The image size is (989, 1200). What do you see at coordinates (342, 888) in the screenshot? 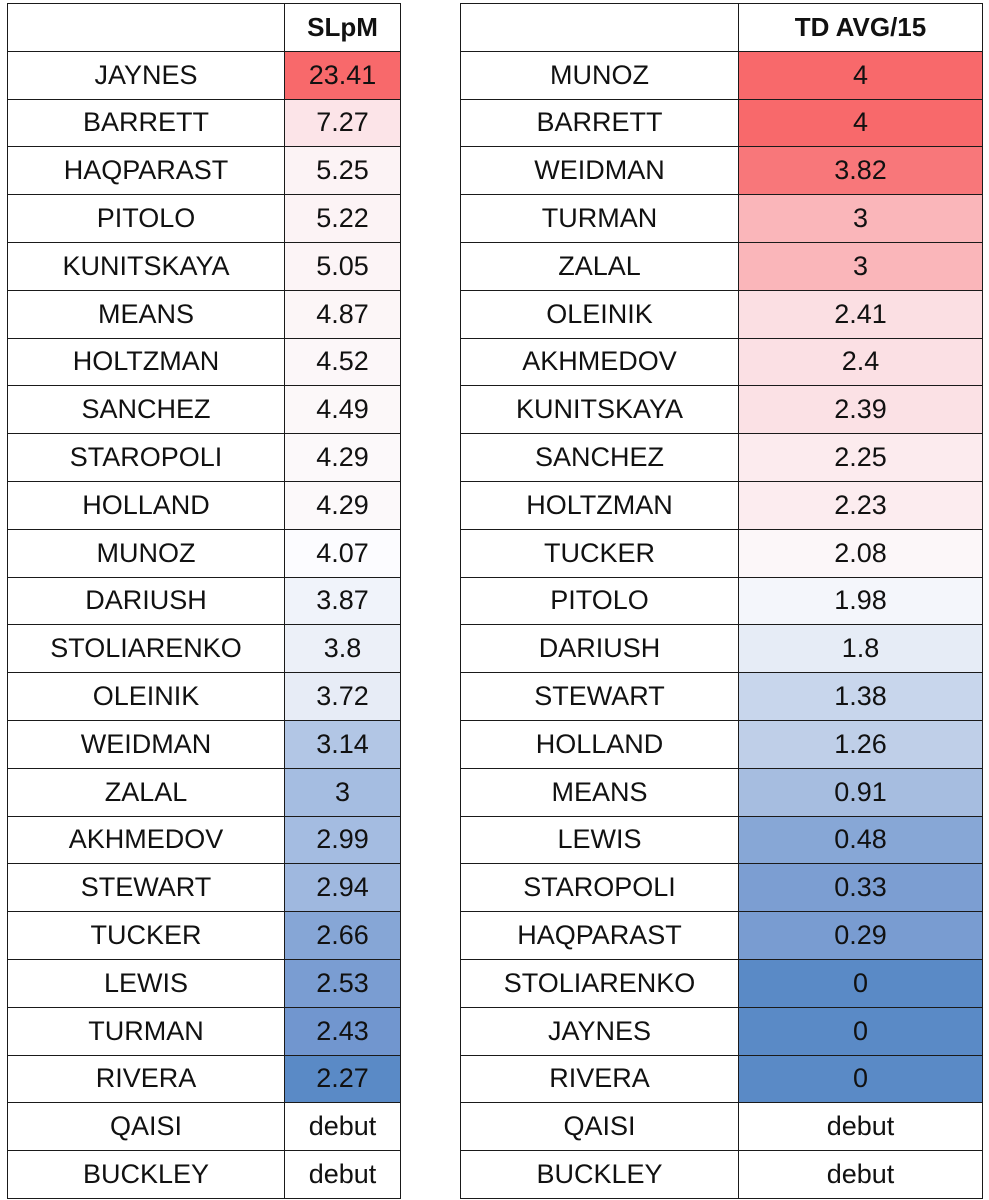
I see `stat-value-cell: 2.94` at bounding box center [342, 888].